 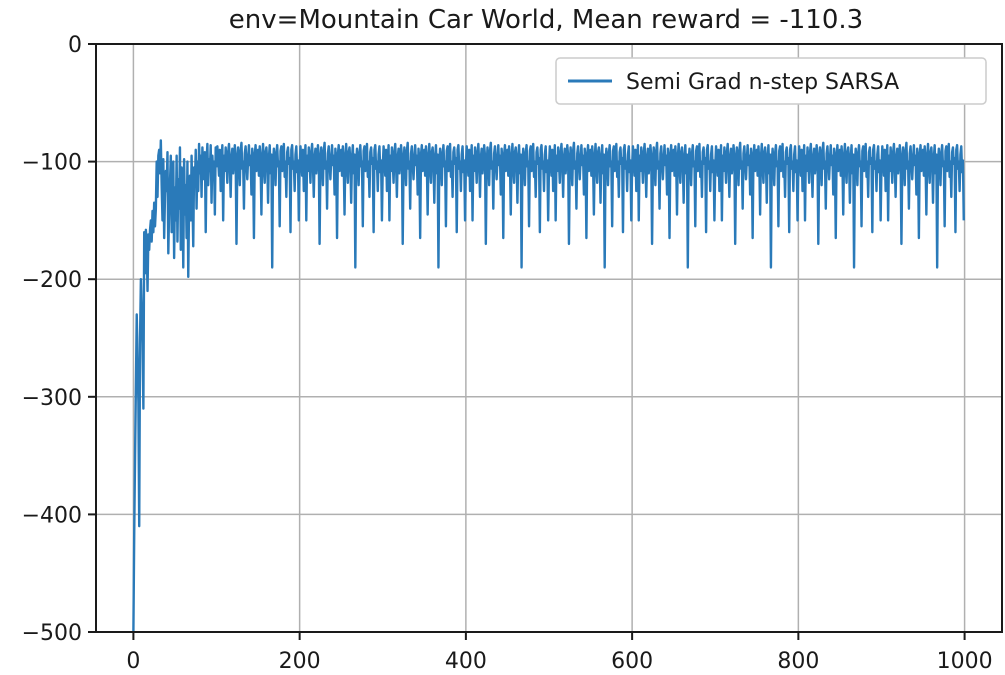 I want to click on legend: Semi Grad n-step SARSA, so click(x=771, y=81).